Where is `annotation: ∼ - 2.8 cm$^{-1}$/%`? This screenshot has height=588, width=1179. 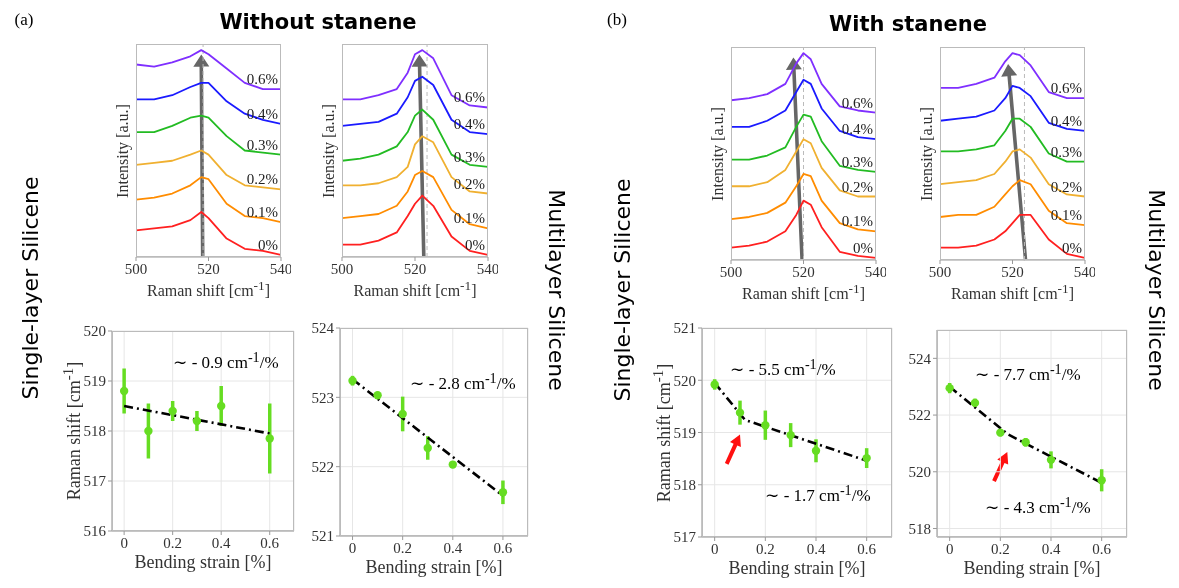
annotation: ∼ - 2.8 cm$^{-1}$/% is located at coordinates (463, 382).